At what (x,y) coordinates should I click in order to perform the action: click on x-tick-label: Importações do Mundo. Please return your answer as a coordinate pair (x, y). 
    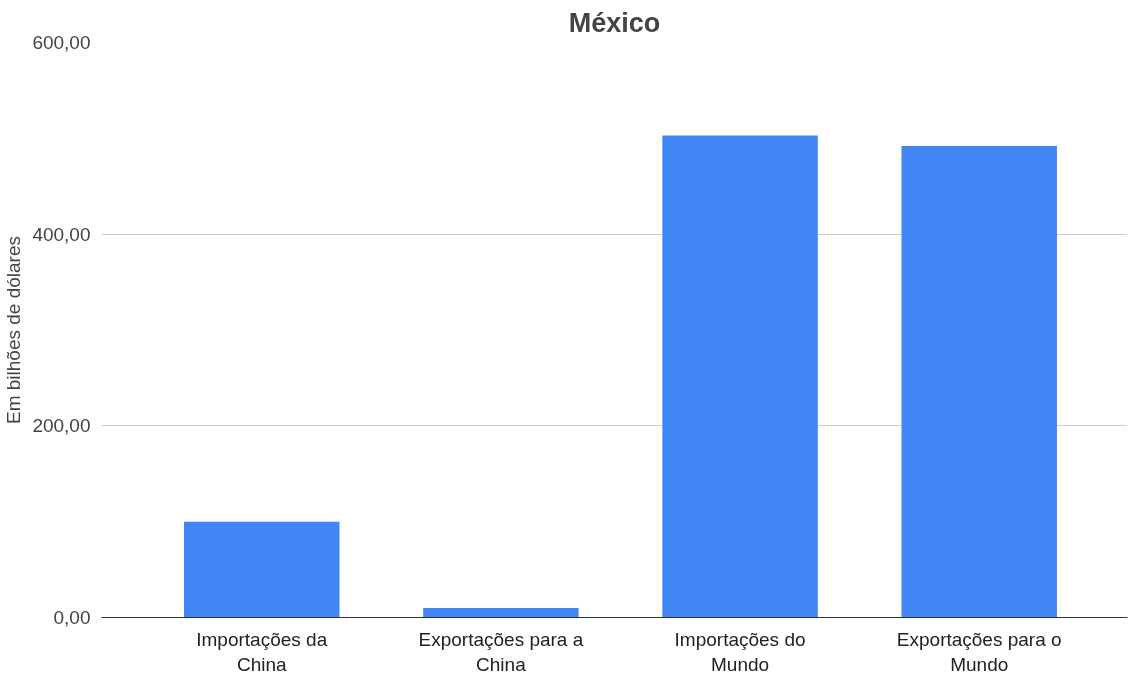
    Looking at the image, I should click on (740, 651).